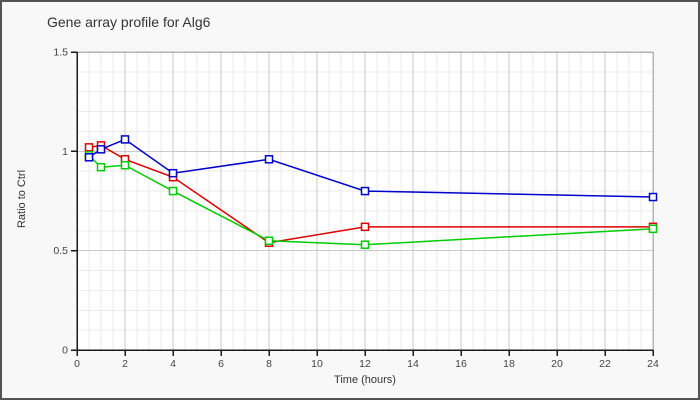 The image size is (700, 400). I want to click on x-tick-label: 10, so click(317, 364).